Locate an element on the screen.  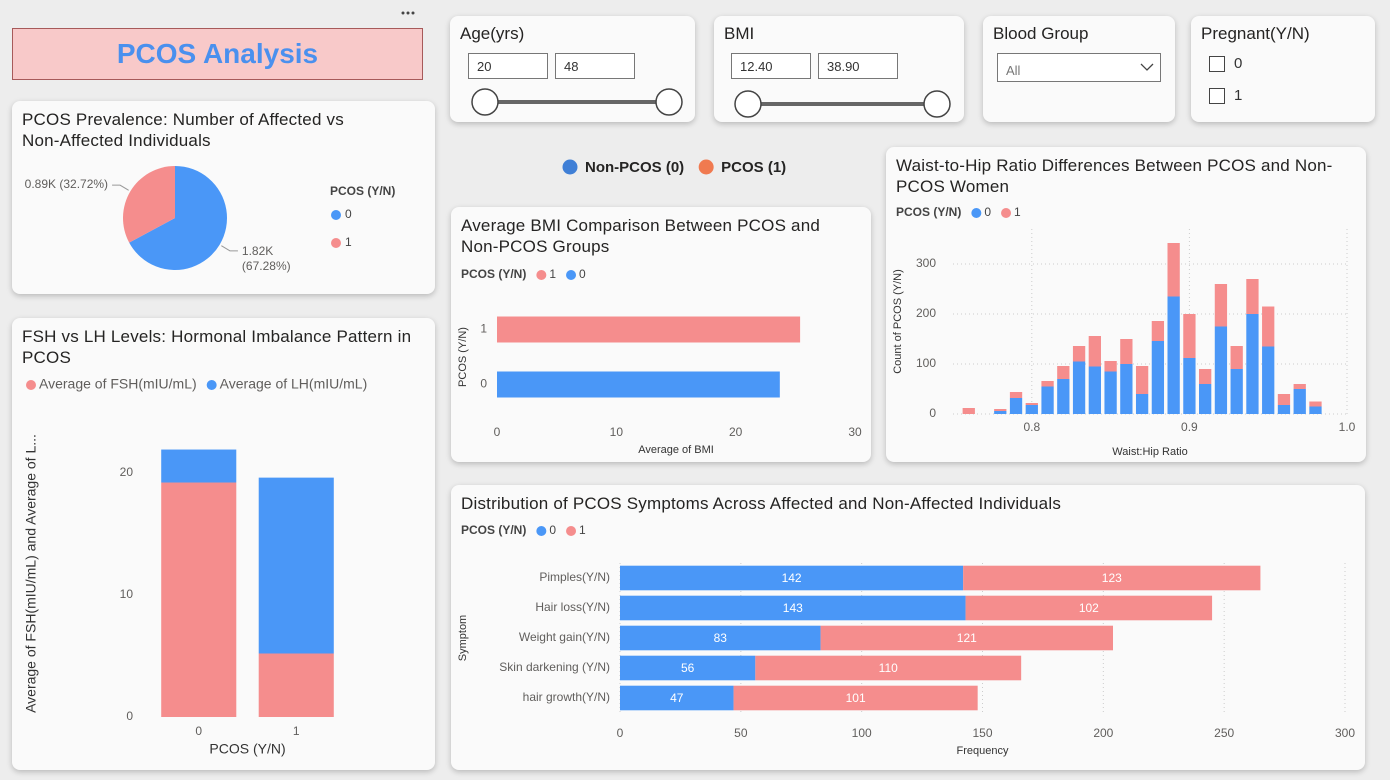
data-label: 101 is located at coordinates (856, 698).